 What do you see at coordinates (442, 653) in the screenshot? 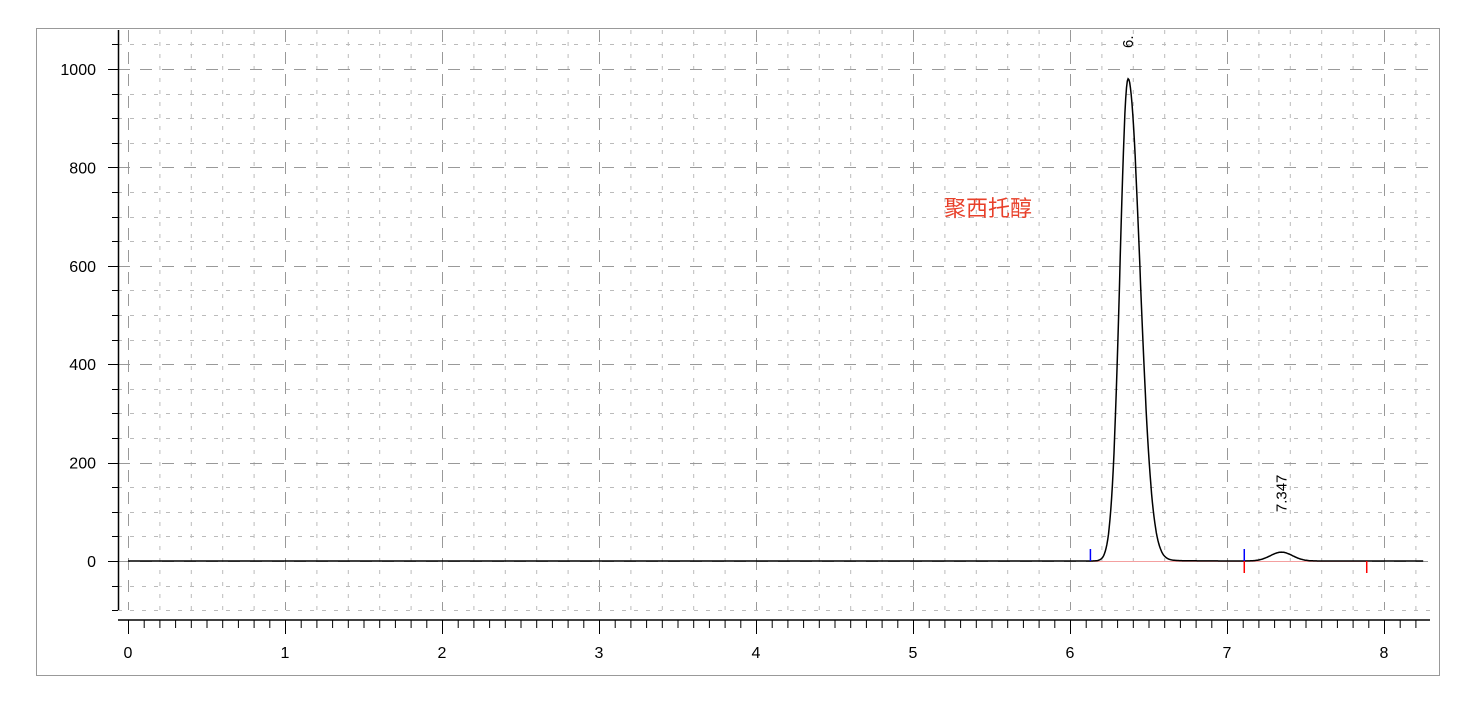
I see `x-tick-label: 2` at bounding box center [442, 653].